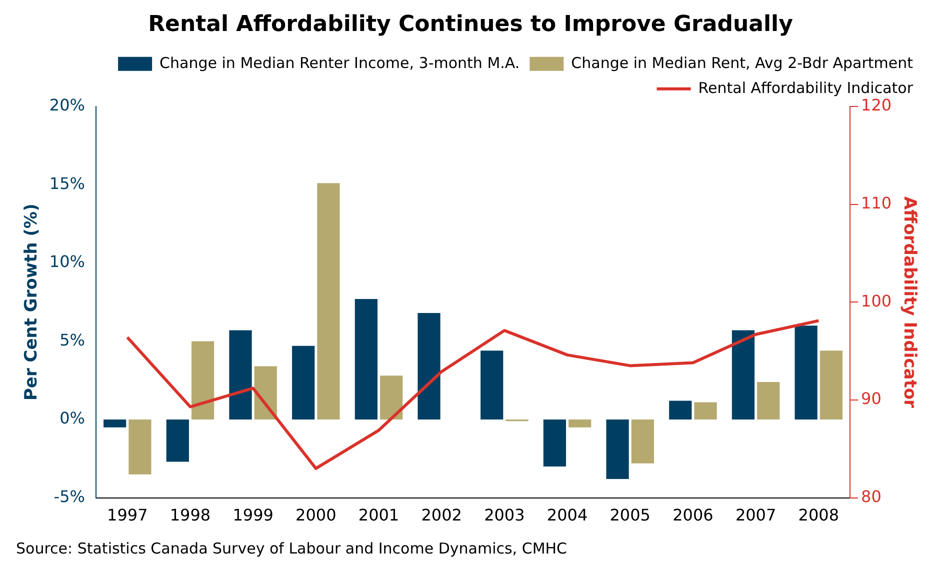 Image resolution: width=943 pixels, height=573 pixels. Describe the element at coordinates (69, 496) in the screenshot. I see `y-tick-label: -5%` at that location.